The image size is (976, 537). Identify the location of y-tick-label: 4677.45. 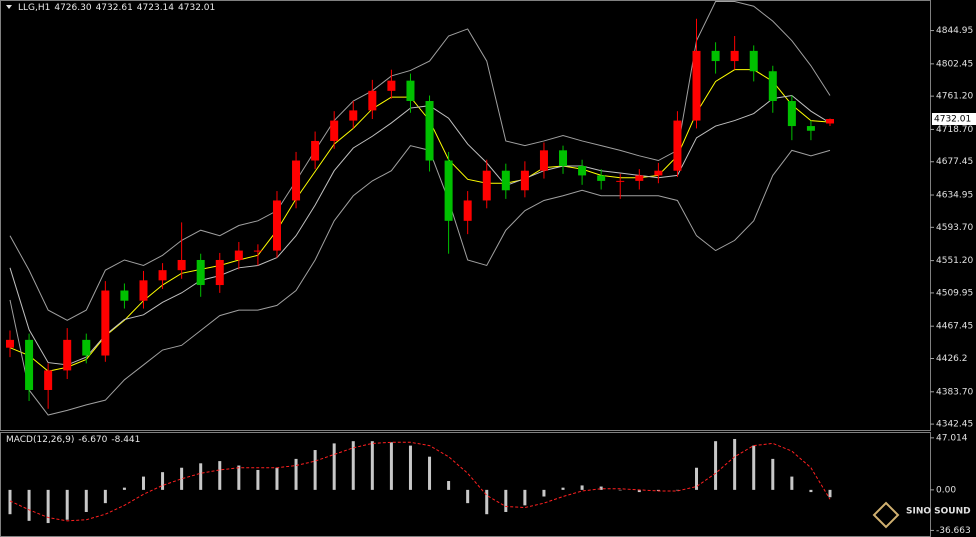
(954, 162).